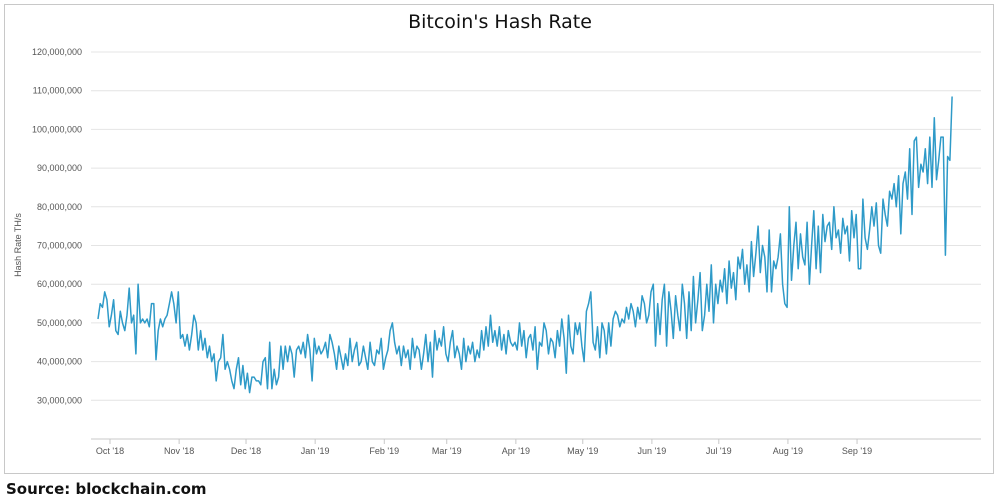 The height and width of the screenshot is (504, 1000). I want to click on x-tick-label: Oct '18, so click(110, 451).